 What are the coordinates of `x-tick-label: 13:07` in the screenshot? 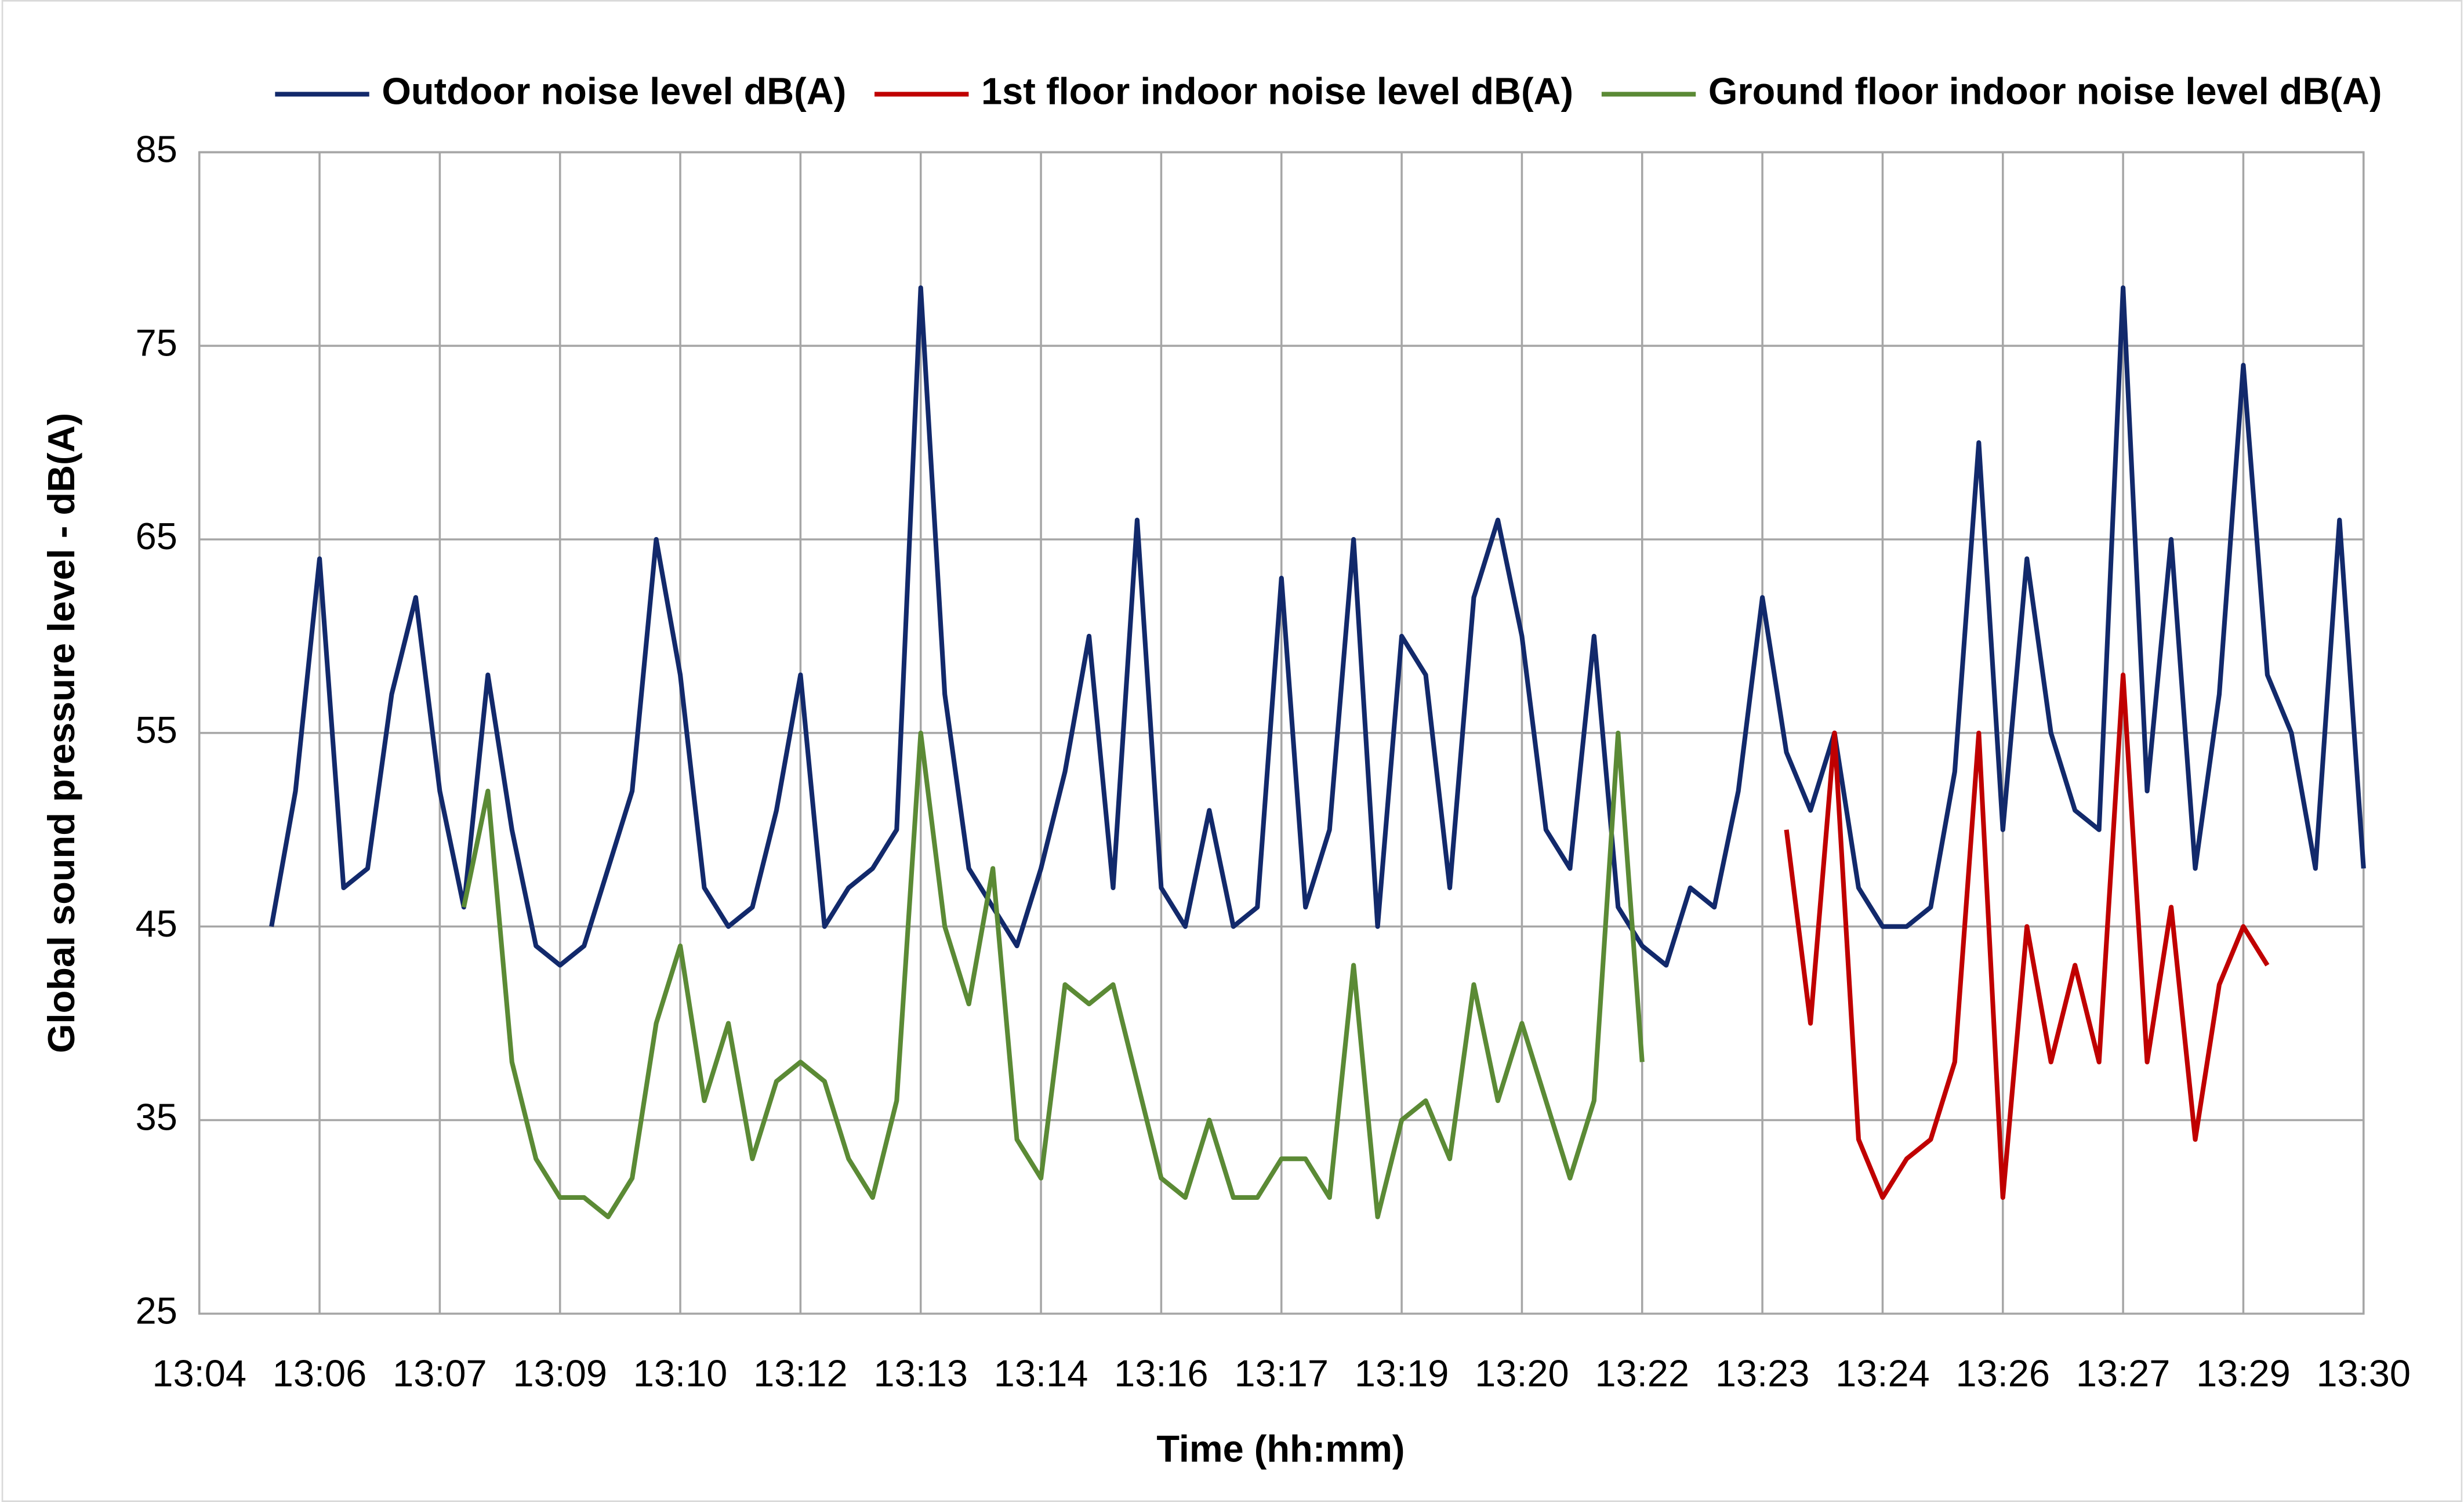 It's located at (440, 1374).